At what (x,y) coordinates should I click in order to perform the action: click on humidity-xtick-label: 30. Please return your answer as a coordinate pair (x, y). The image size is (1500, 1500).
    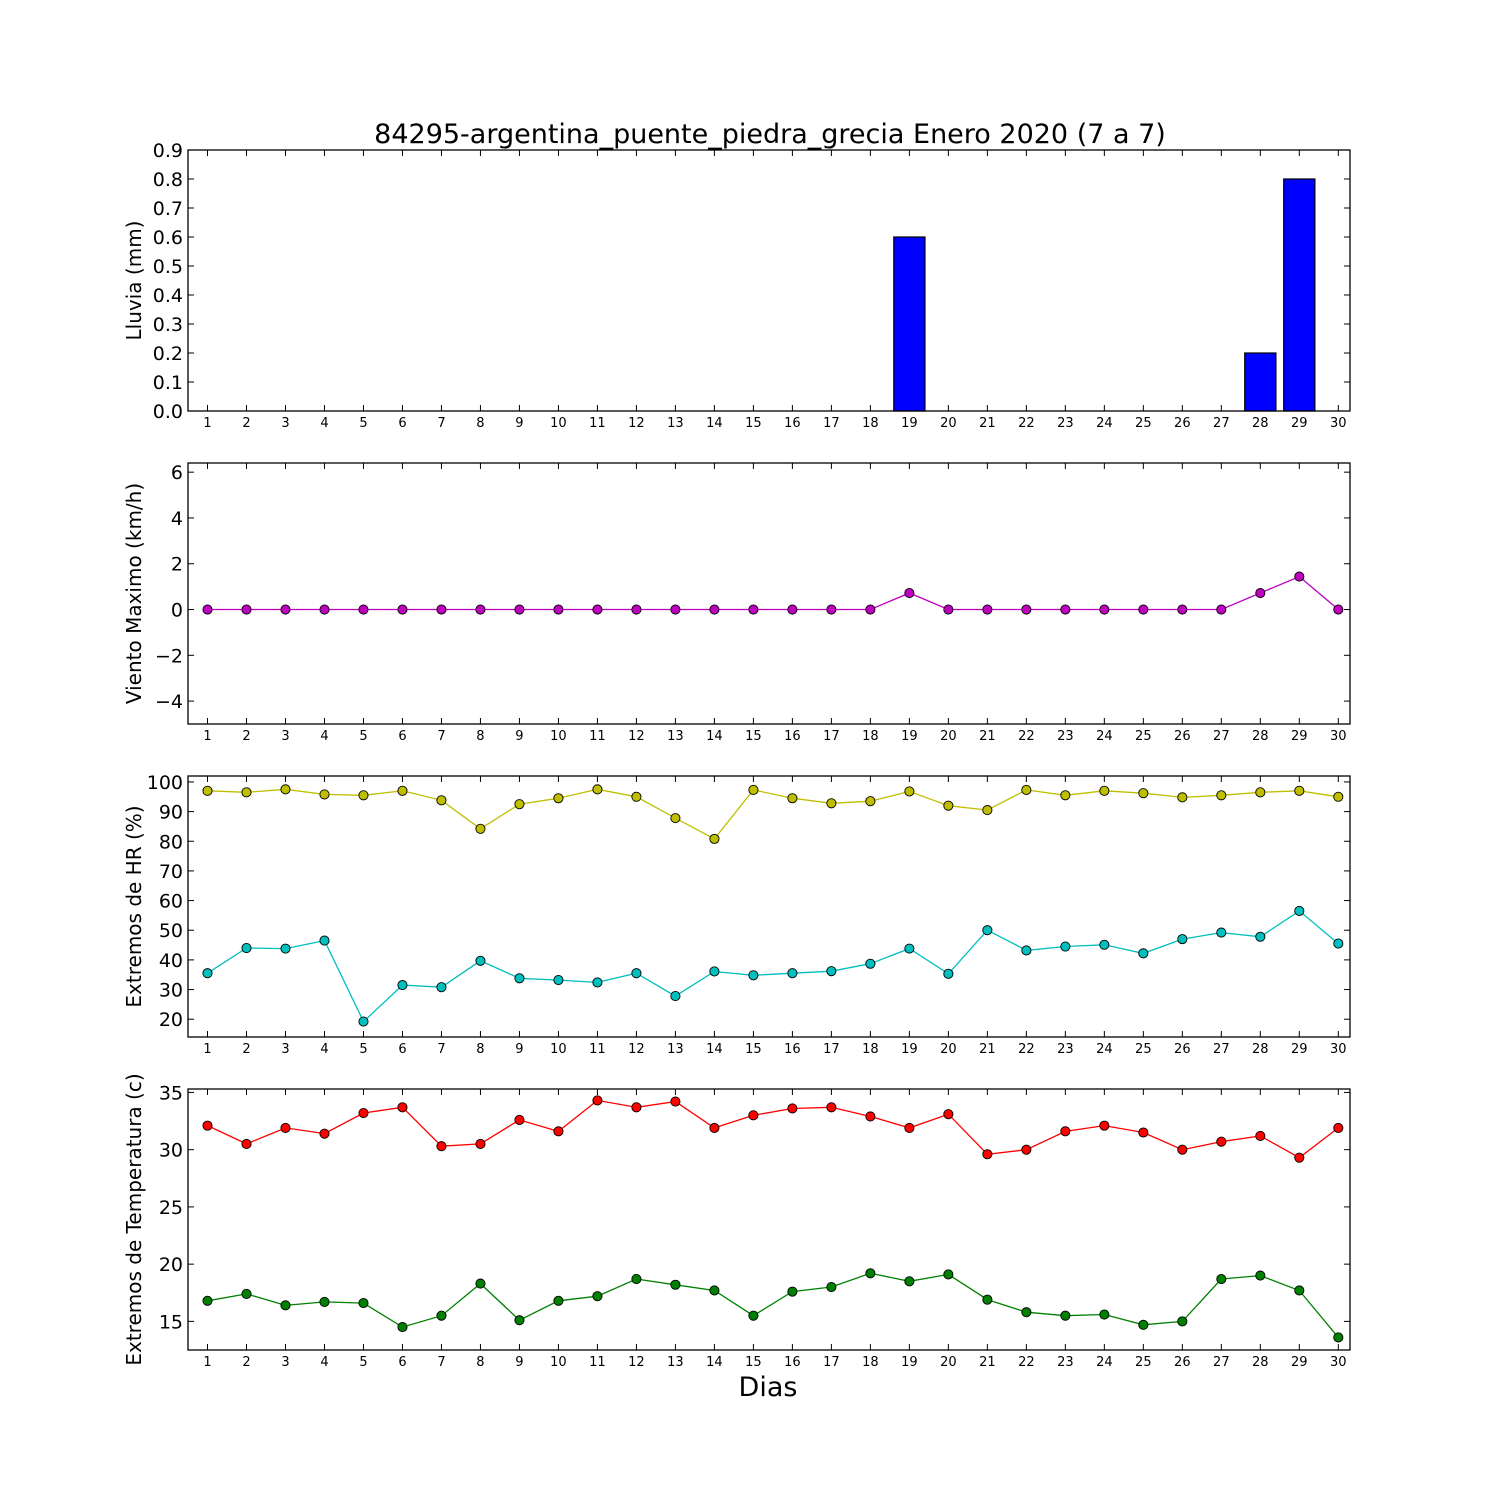
    Looking at the image, I should click on (1338, 1049).